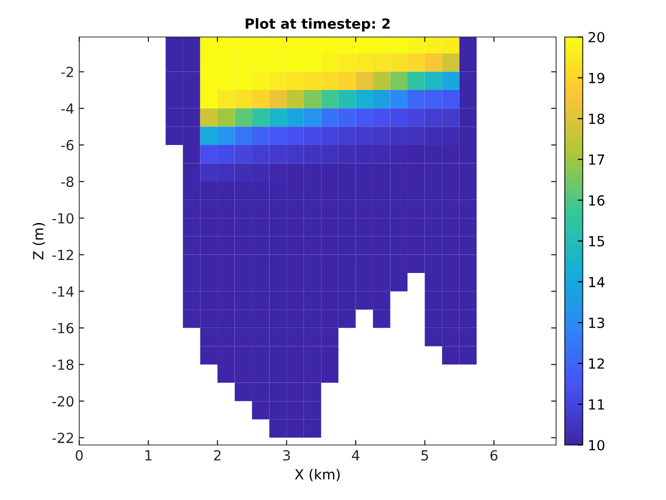 The width and height of the screenshot is (666, 500). I want to click on y-axis-title: Z (m), so click(39, 241).